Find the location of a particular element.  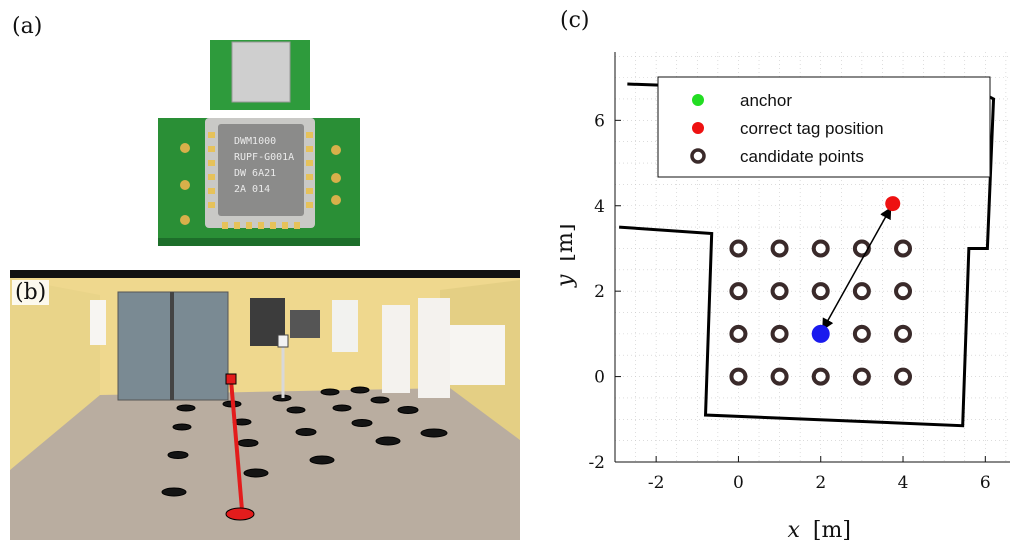

y-tick-label: 0 is located at coordinates (599, 378).